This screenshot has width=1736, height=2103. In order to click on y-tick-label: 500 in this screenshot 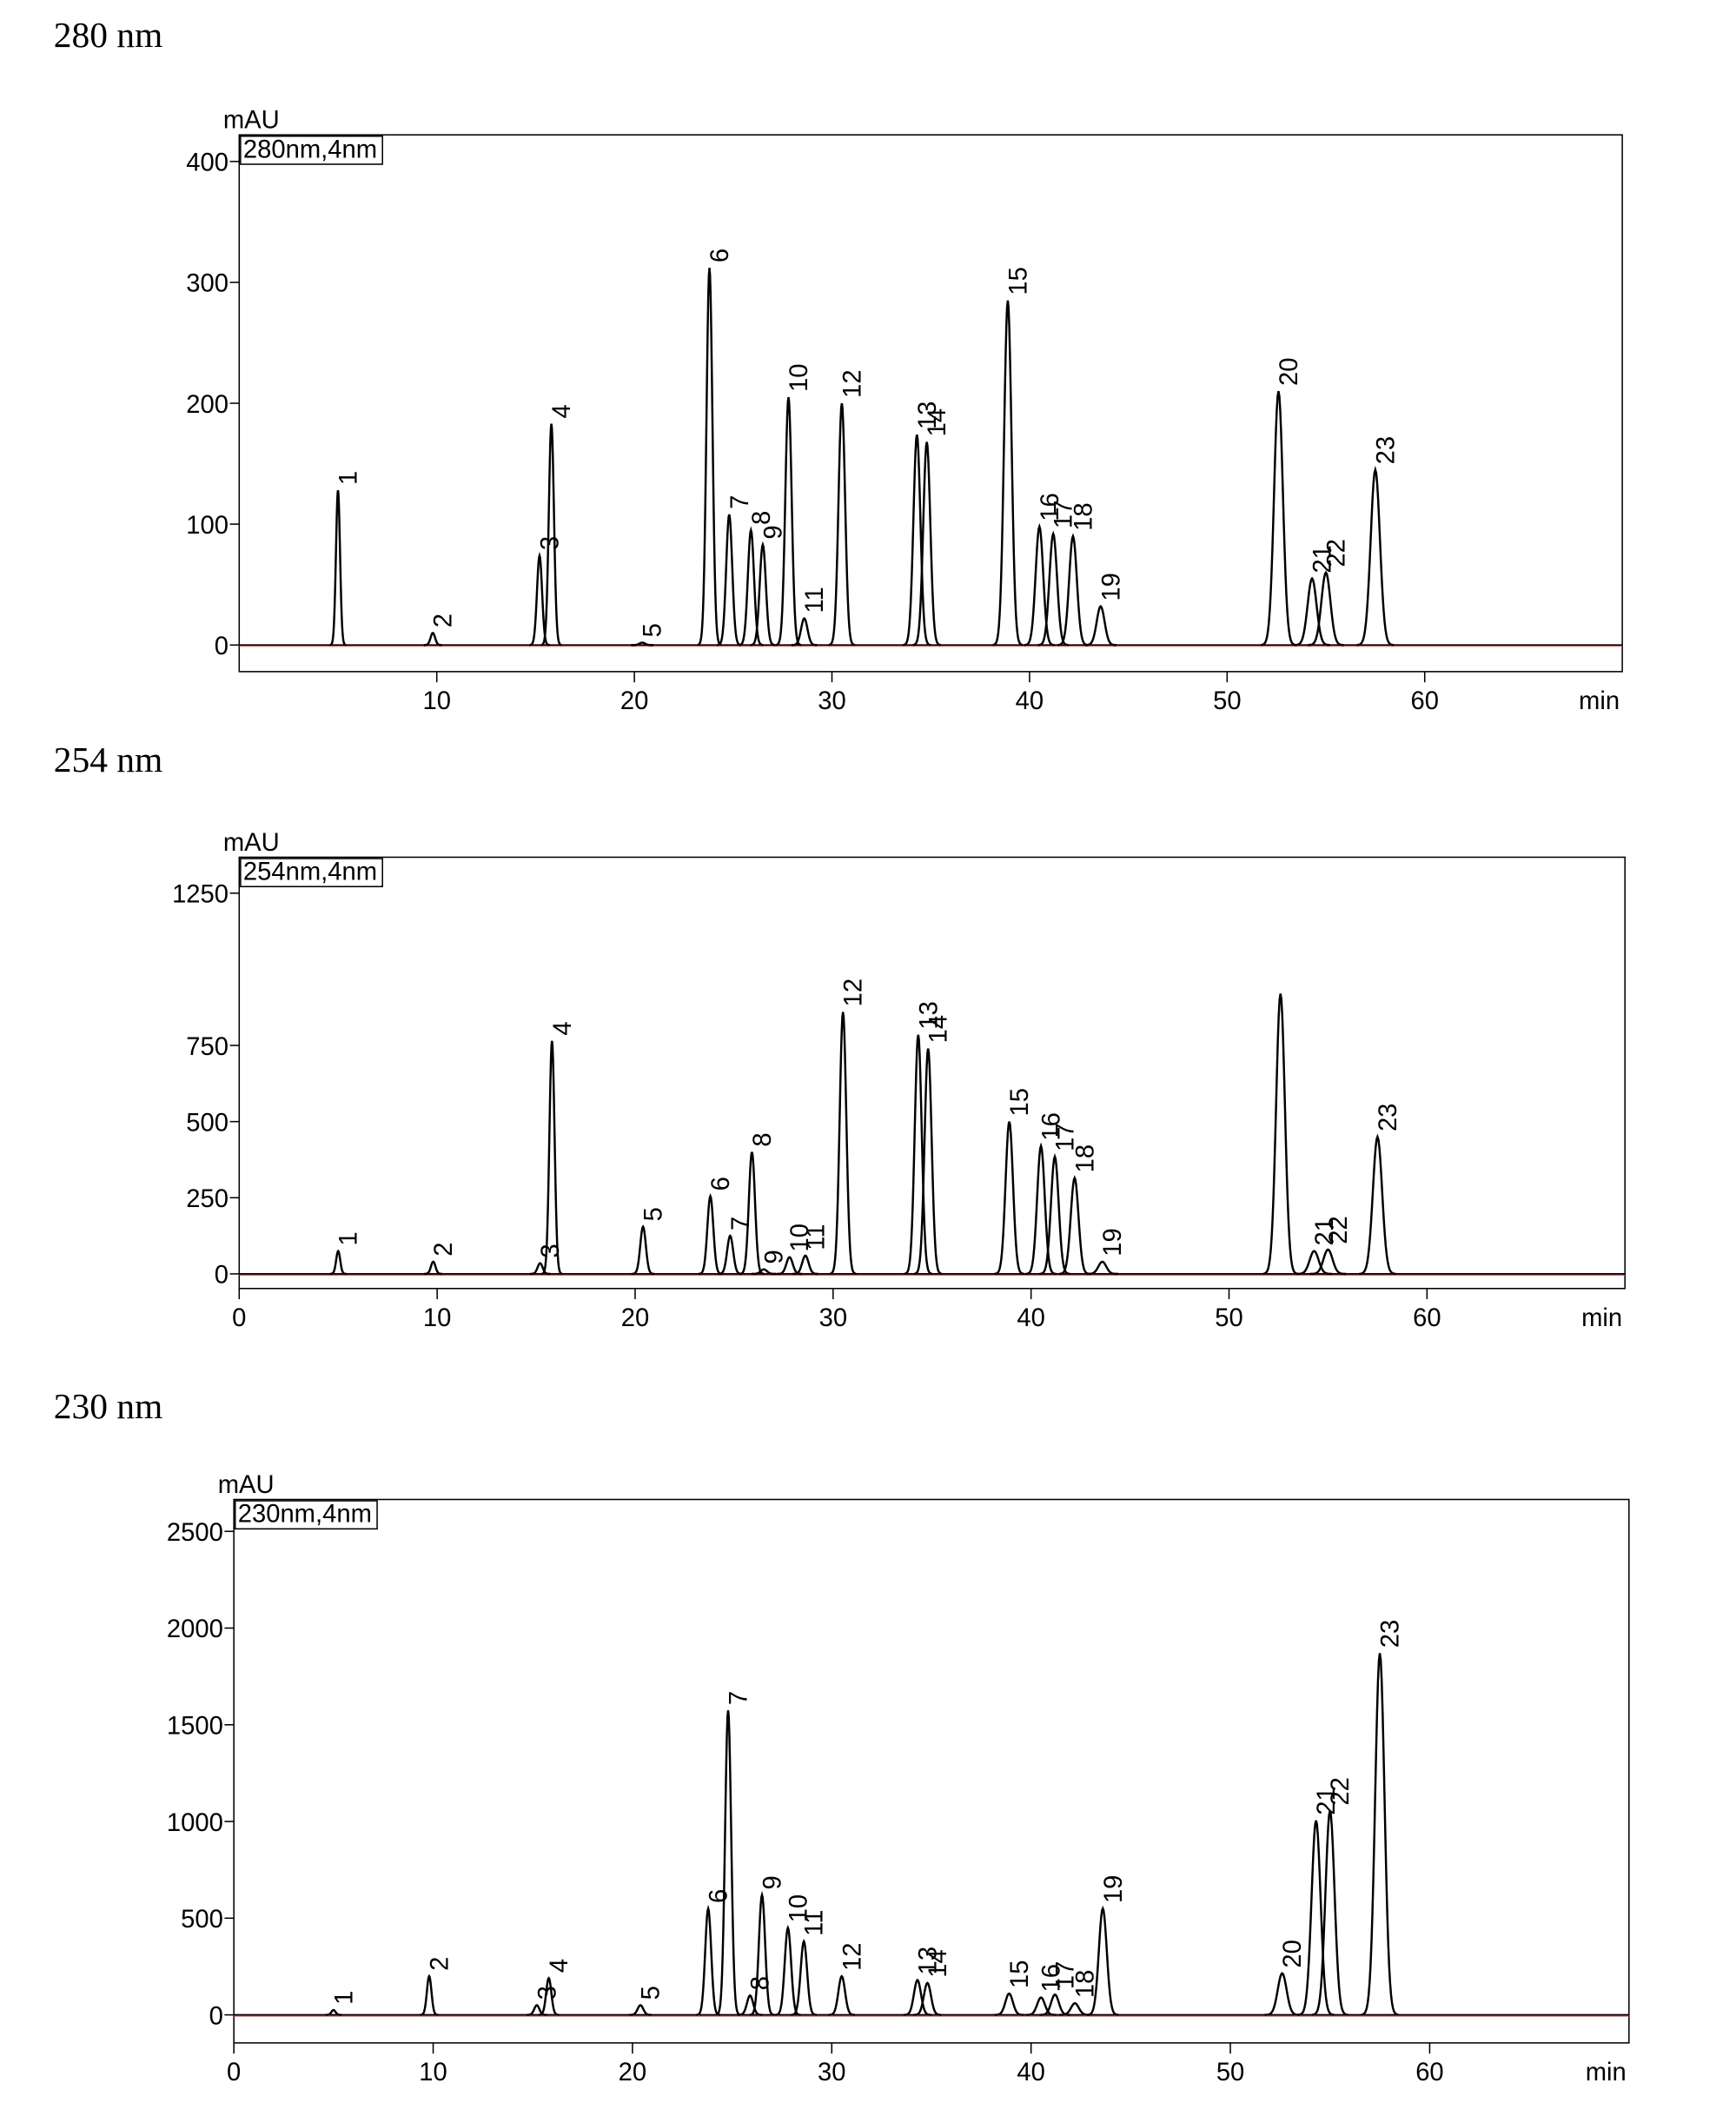, I will do `click(207, 1123)`.